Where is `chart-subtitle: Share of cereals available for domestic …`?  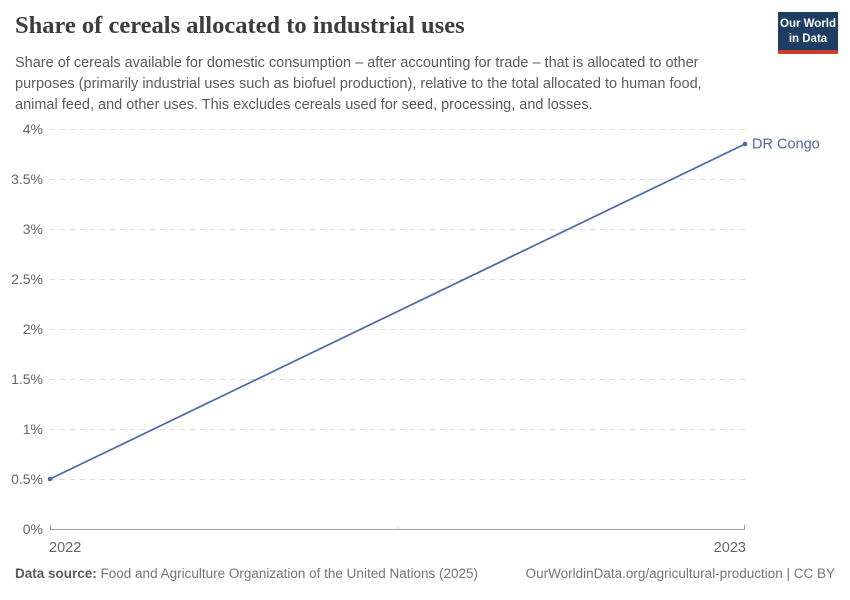 chart-subtitle: Share of cereals available for domestic … is located at coordinates (358, 84).